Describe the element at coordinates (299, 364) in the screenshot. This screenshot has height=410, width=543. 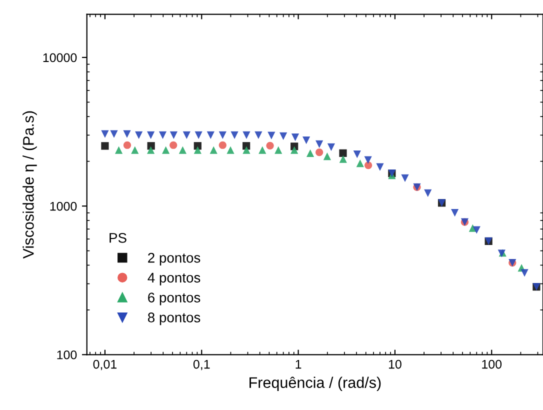
I see `x-tick-label: 1` at that location.